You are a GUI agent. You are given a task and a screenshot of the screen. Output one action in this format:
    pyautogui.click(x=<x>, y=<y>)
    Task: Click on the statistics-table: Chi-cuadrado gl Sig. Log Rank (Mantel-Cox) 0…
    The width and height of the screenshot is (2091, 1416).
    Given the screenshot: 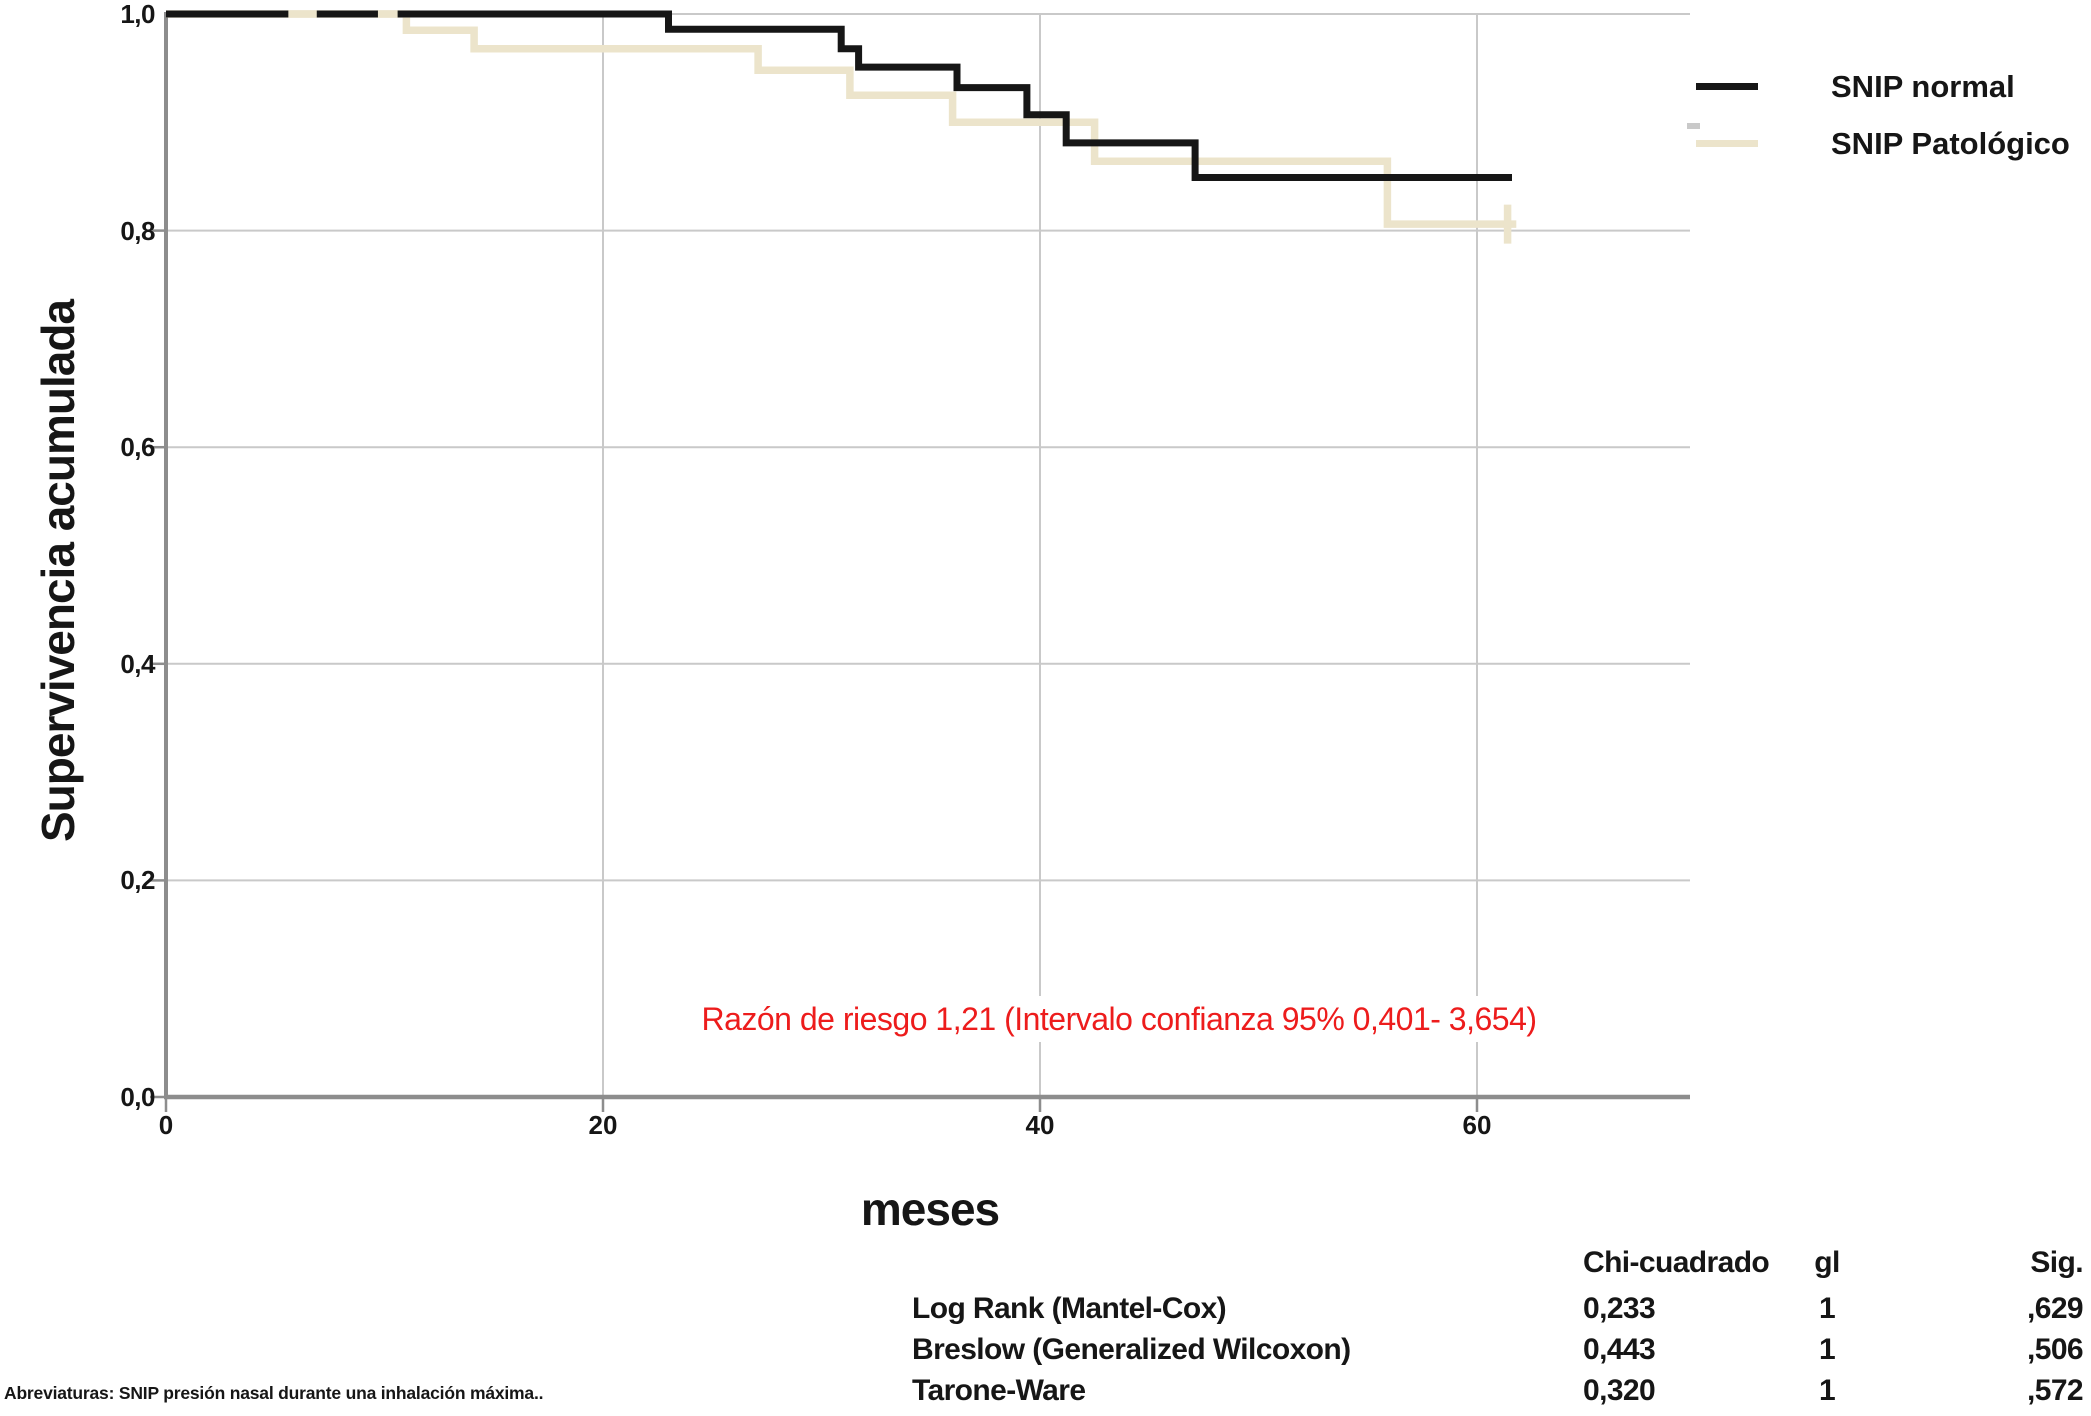 What is the action you would take?
    pyautogui.click(x=1493, y=1329)
    